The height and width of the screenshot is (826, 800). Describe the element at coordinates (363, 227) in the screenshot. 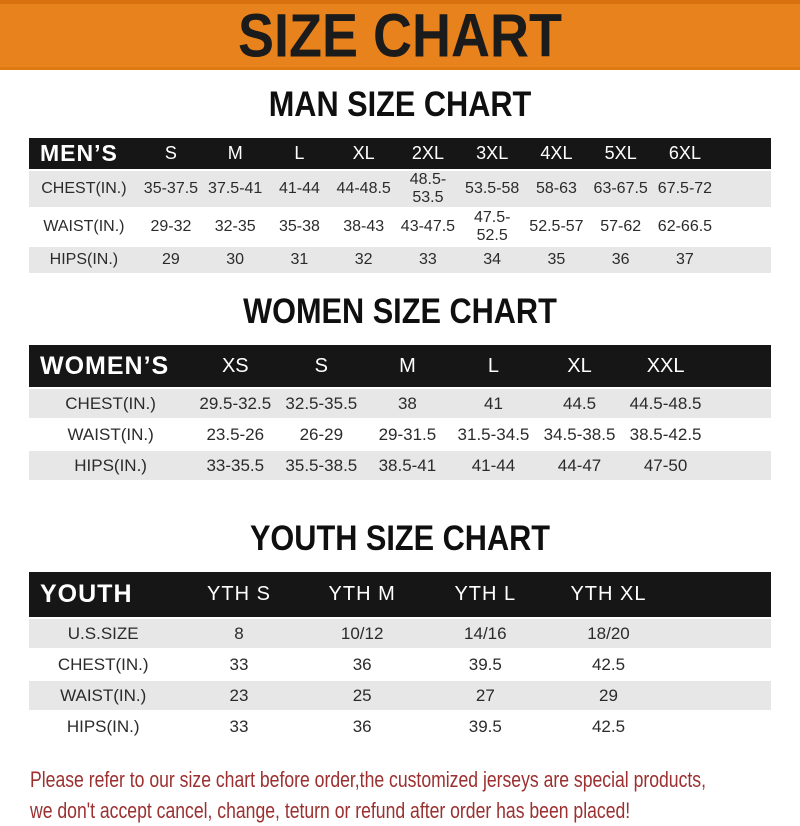

I see `size-value-cell: 38-43` at that location.